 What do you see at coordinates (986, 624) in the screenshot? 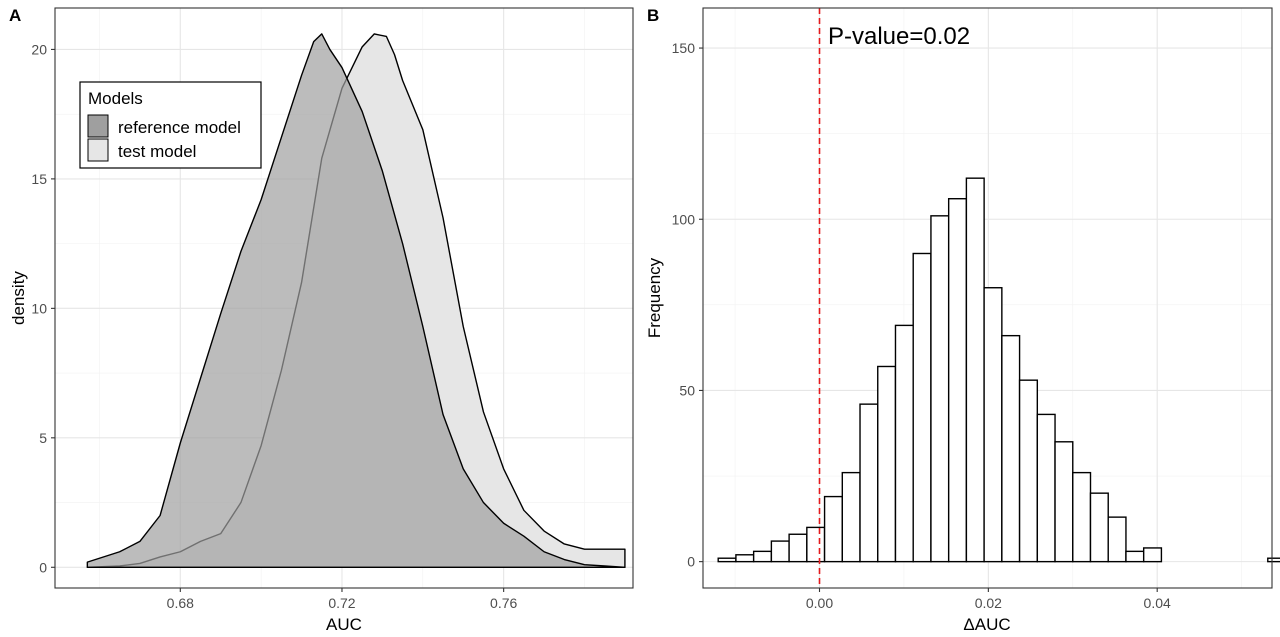
I see `panel-b-x-axis-title: ΔAUC` at bounding box center [986, 624].